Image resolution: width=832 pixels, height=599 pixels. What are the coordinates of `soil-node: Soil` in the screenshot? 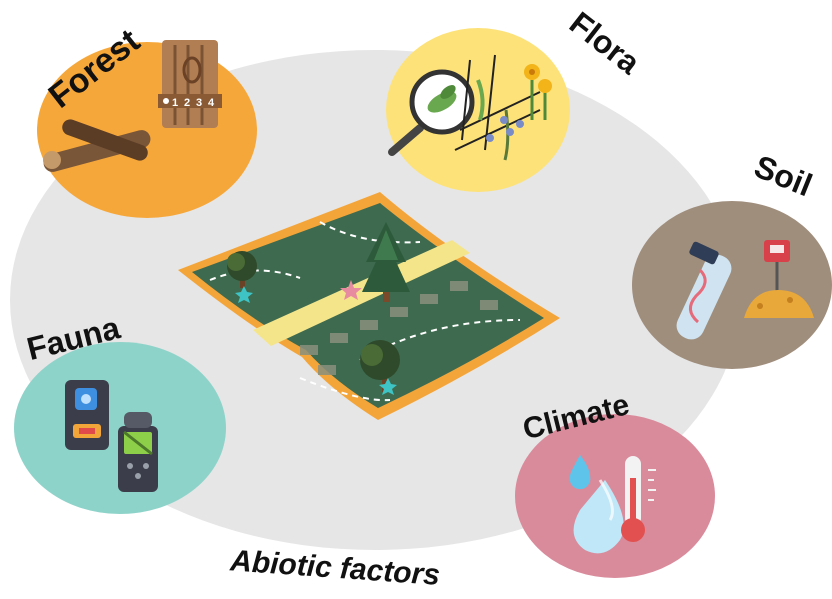 It's located at (732, 258).